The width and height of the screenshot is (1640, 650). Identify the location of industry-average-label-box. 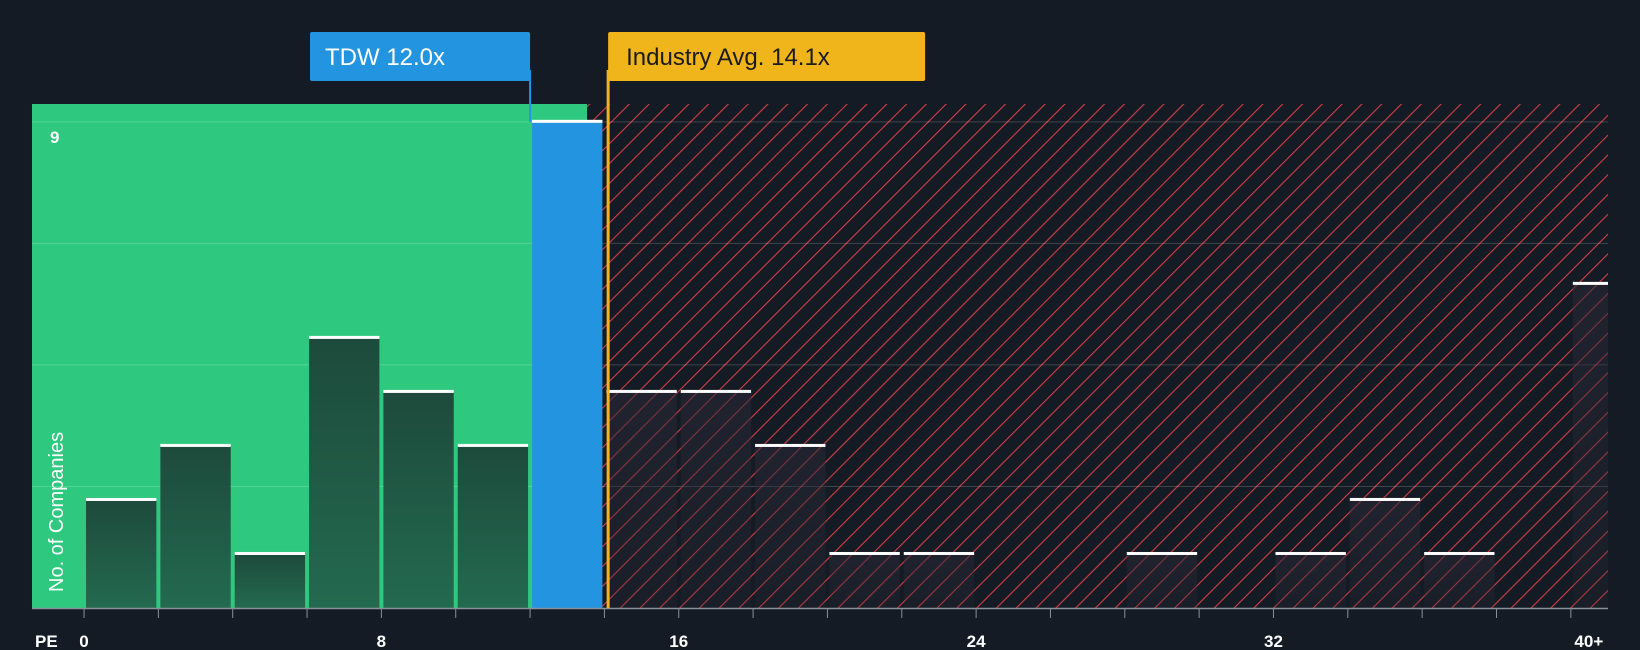
(767, 56).